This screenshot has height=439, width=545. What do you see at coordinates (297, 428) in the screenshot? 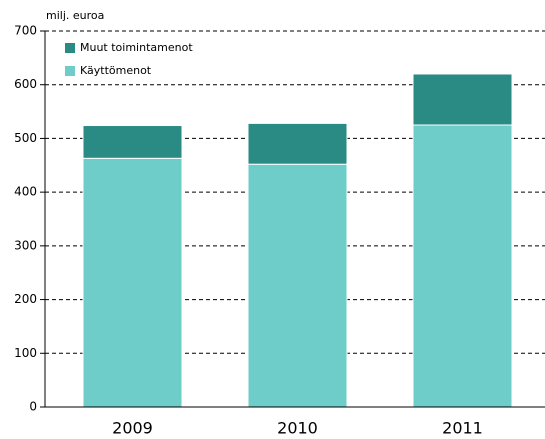
I see `x-tick-label: 2010` at bounding box center [297, 428].